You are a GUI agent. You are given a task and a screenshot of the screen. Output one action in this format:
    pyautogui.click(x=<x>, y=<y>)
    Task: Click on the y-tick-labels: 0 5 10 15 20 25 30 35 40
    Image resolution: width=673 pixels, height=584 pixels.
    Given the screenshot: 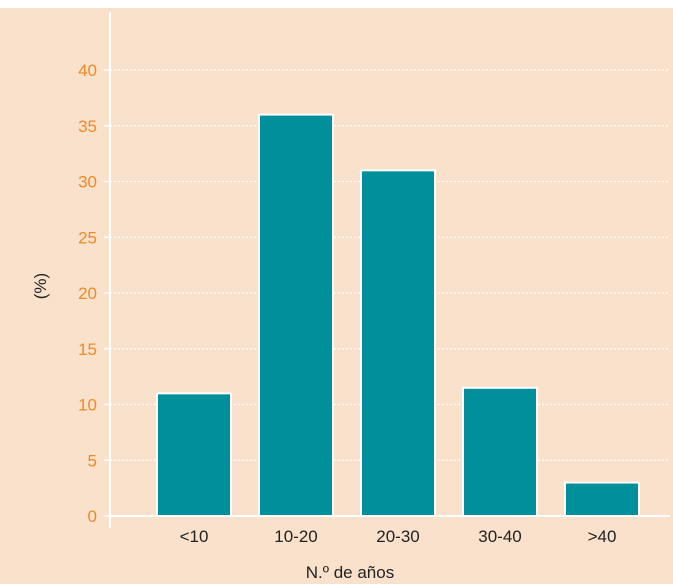 What is the action you would take?
    pyautogui.click(x=87, y=293)
    